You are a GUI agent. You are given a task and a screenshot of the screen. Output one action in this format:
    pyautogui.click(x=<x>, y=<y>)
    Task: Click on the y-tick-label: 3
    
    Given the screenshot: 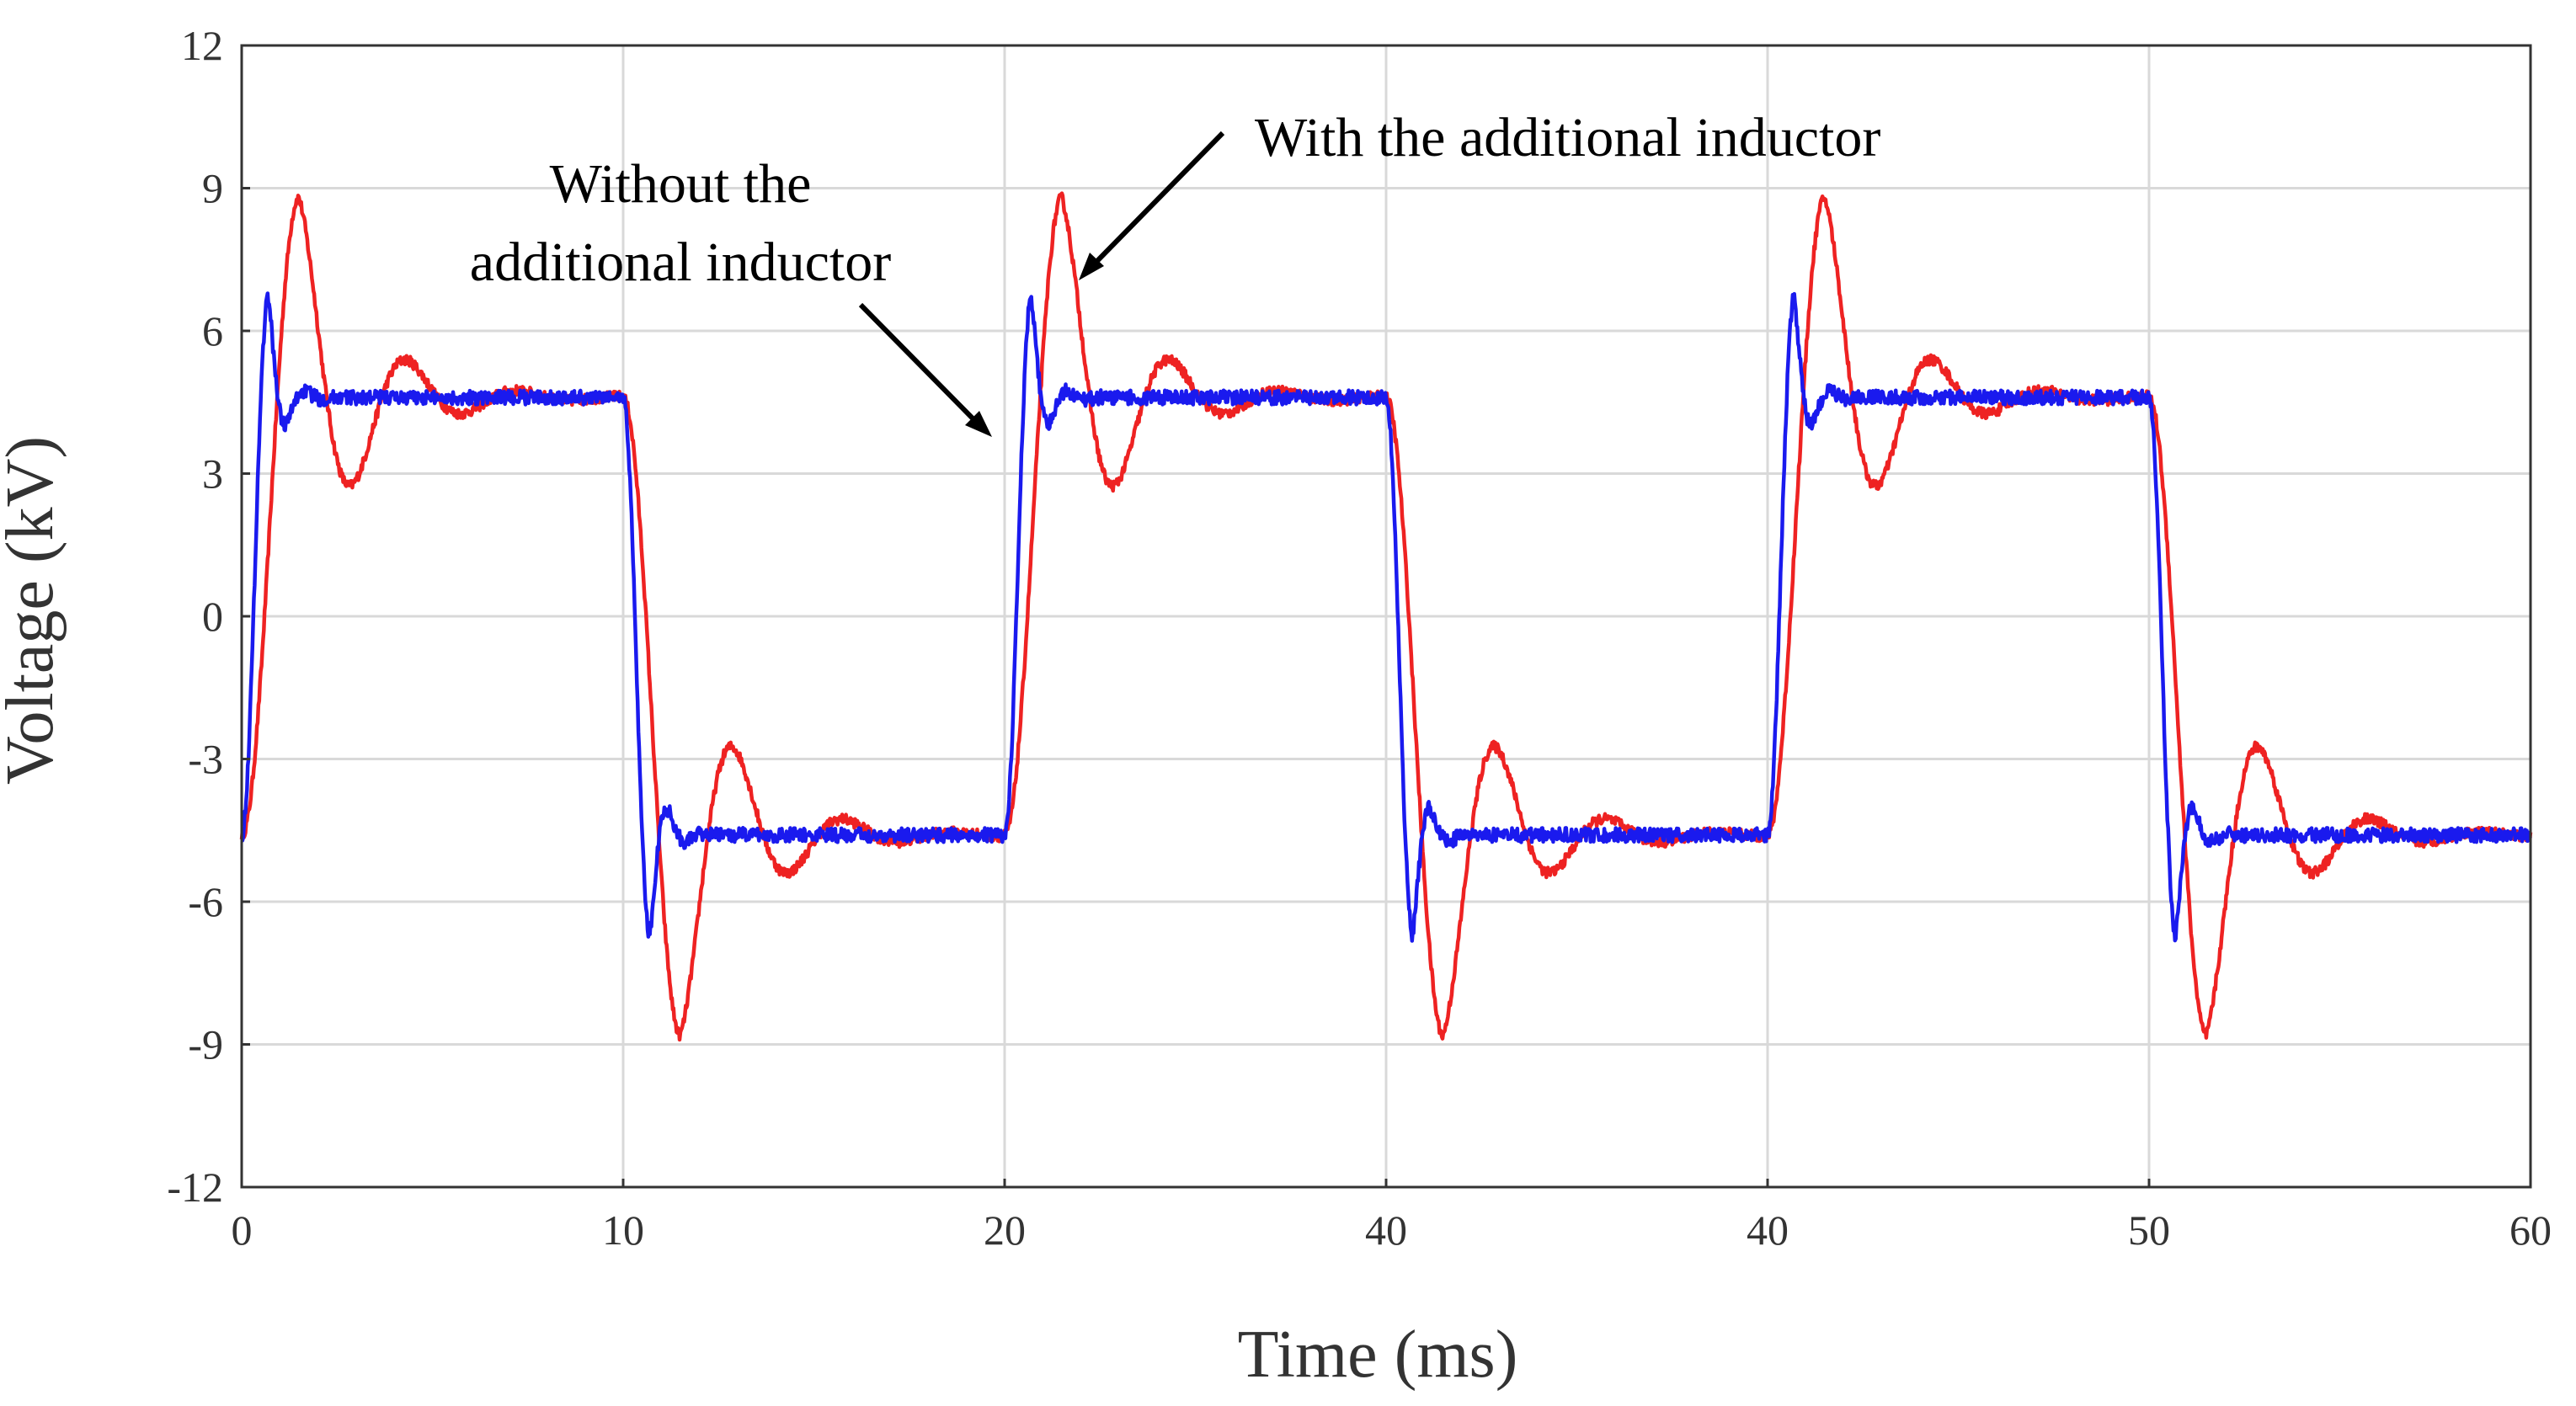 What is the action you would take?
    pyautogui.click(x=212, y=474)
    